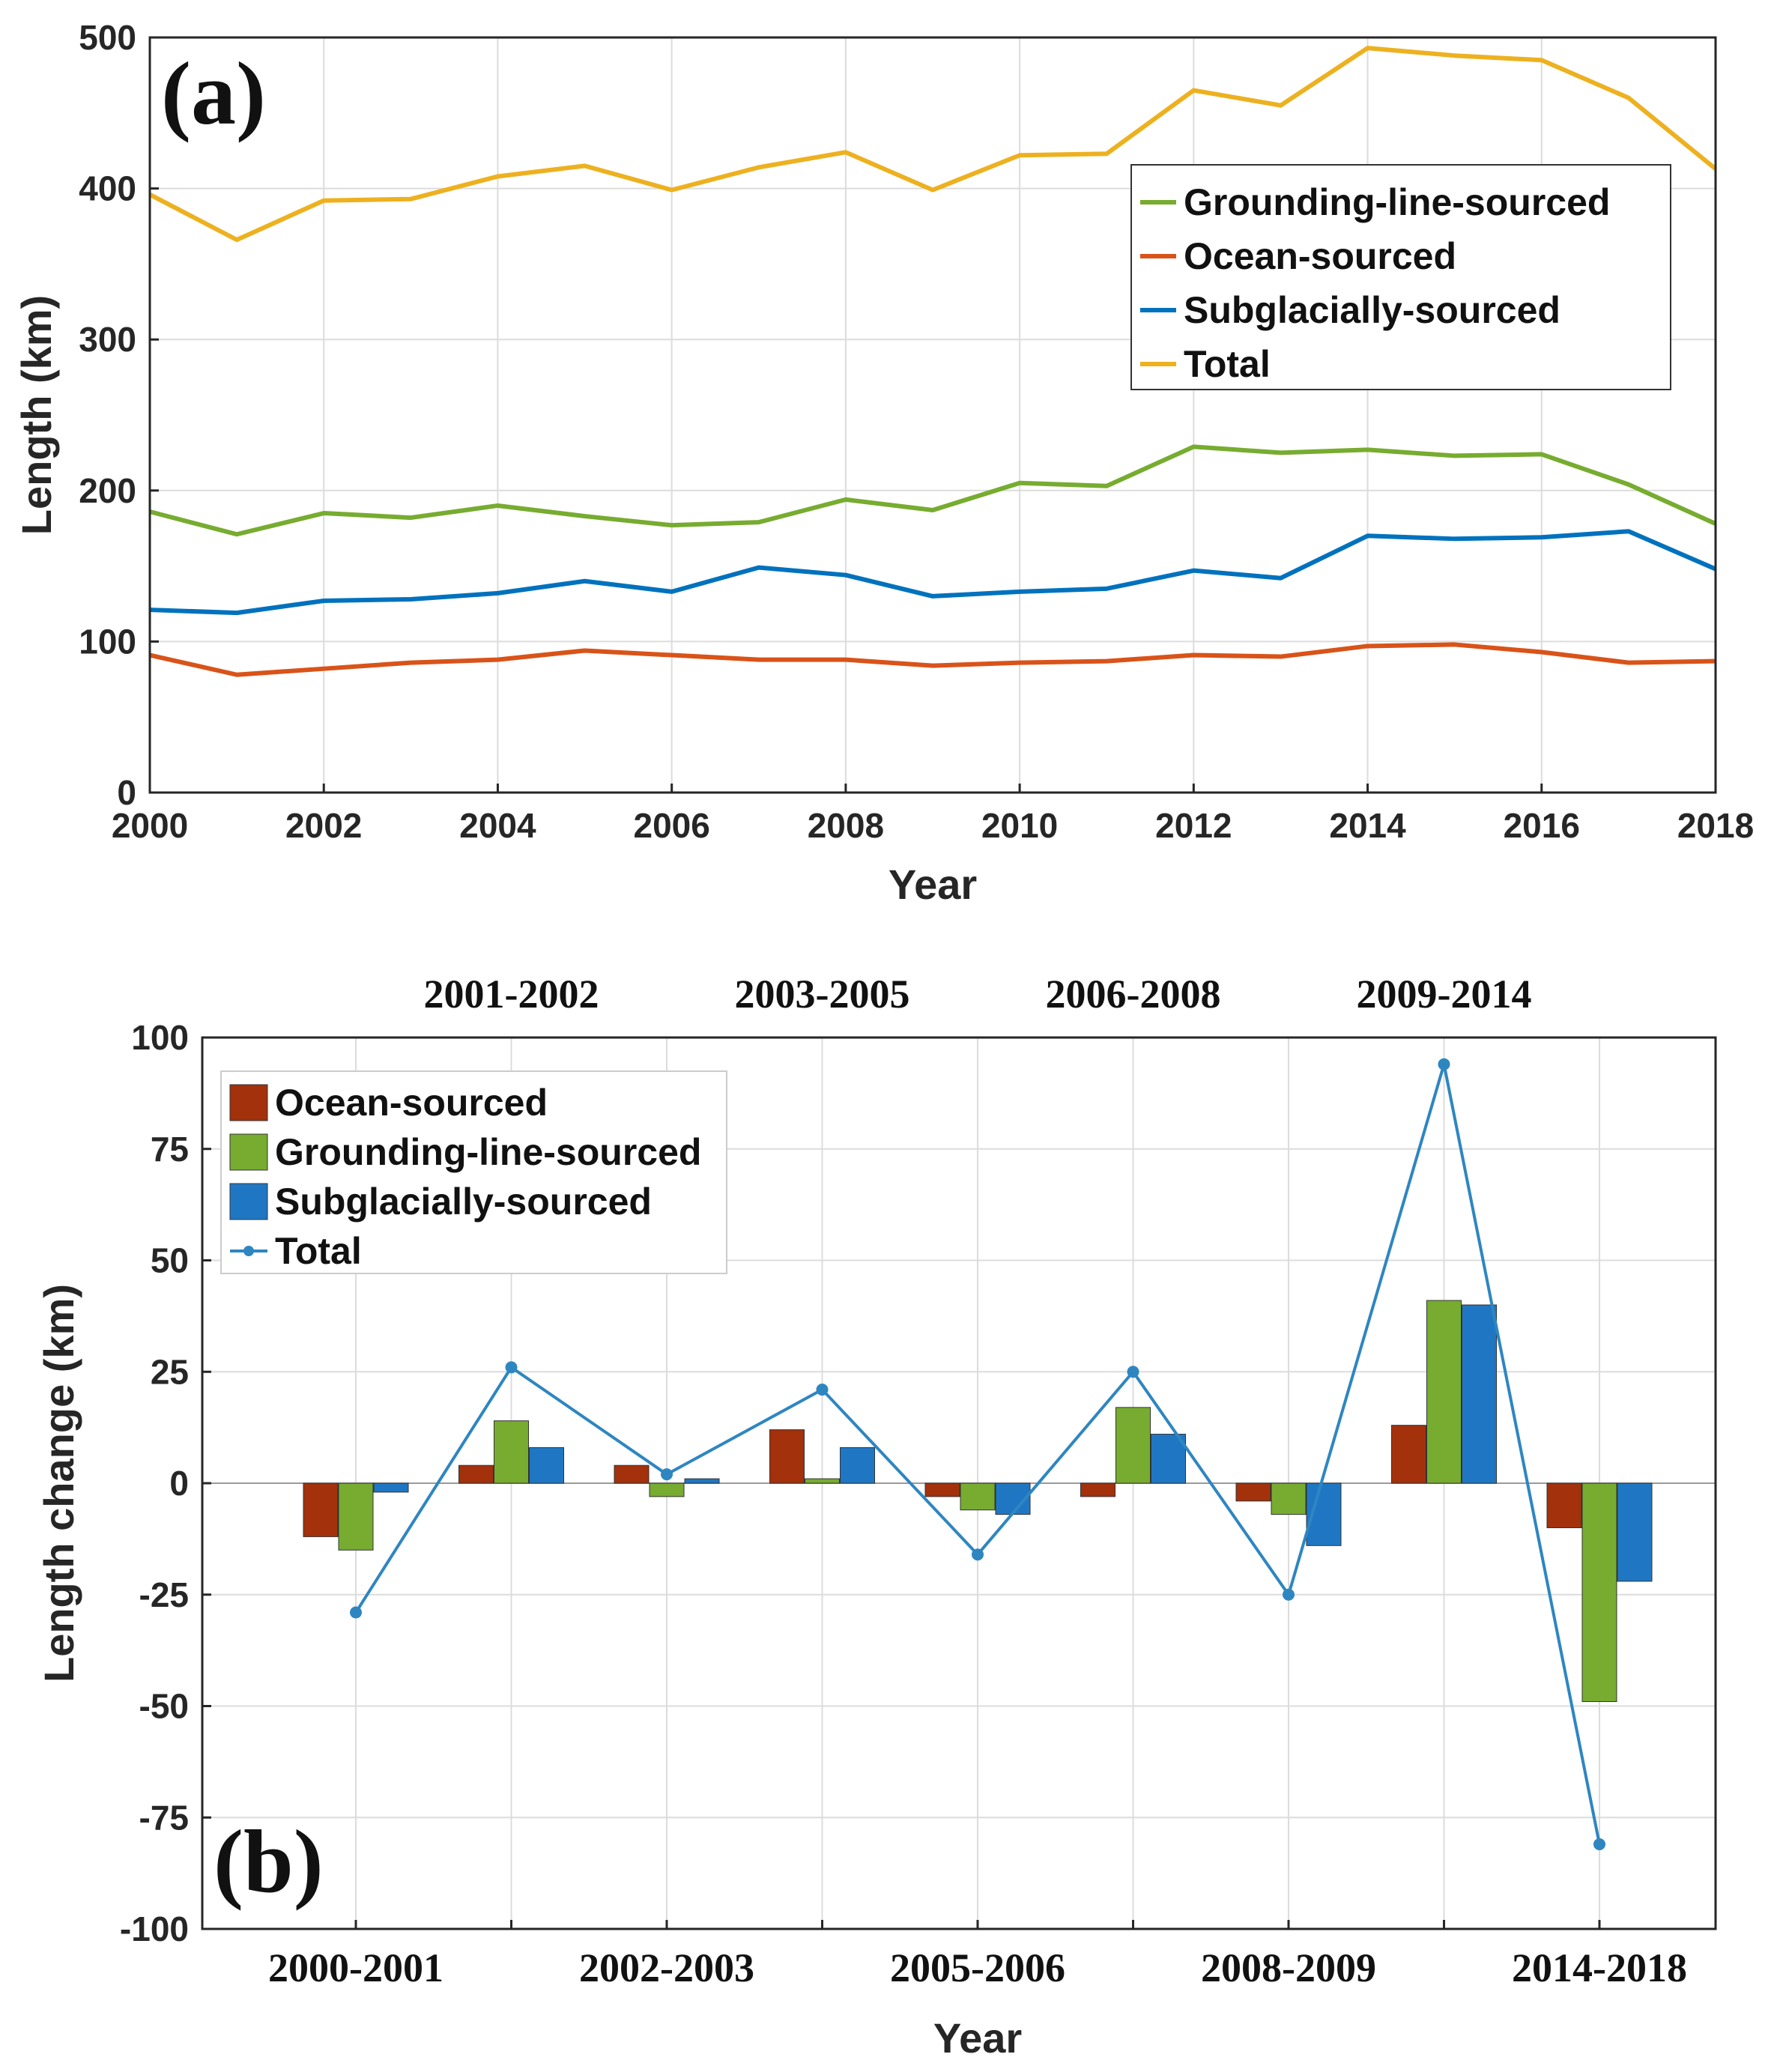 This screenshot has height=2072, width=1777. I want to click on panel-b-y-tick-label: -75, so click(164, 1817).